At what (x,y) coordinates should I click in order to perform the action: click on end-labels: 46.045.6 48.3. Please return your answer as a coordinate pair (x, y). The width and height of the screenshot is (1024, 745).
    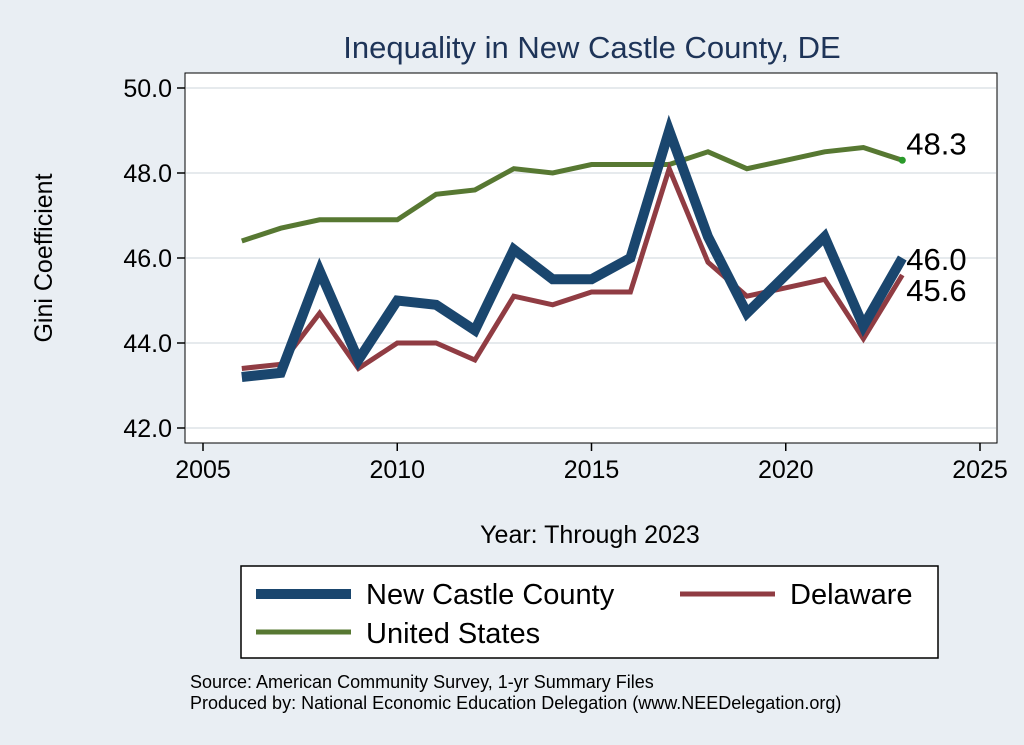
    Looking at the image, I should click on (936, 217).